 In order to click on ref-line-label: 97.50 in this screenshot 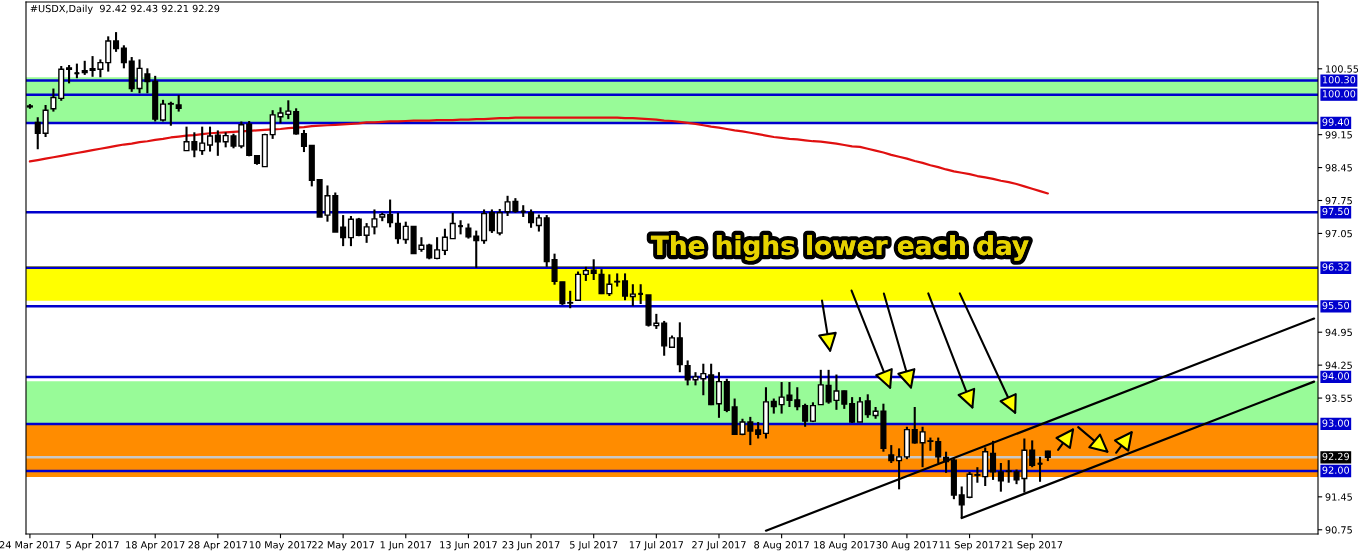, I will do `click(1336, 211)`.